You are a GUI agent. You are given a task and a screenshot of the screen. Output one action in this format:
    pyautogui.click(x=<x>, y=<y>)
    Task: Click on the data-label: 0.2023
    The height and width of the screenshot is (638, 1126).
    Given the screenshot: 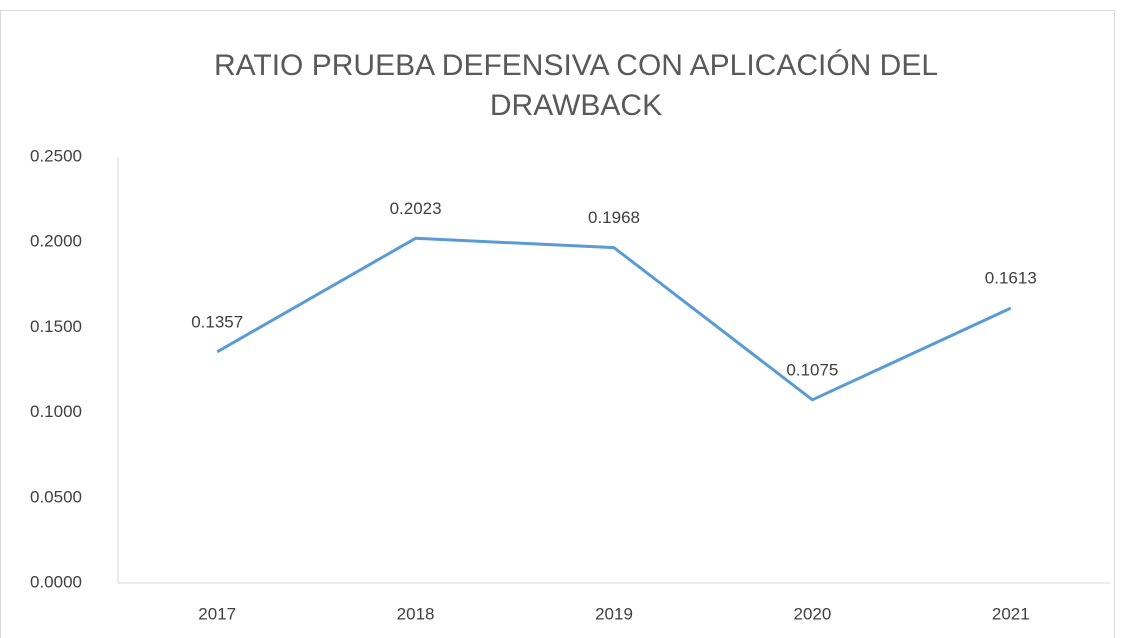 What is the action you would take?
    pyautogui.click(x=416, y=208)
    